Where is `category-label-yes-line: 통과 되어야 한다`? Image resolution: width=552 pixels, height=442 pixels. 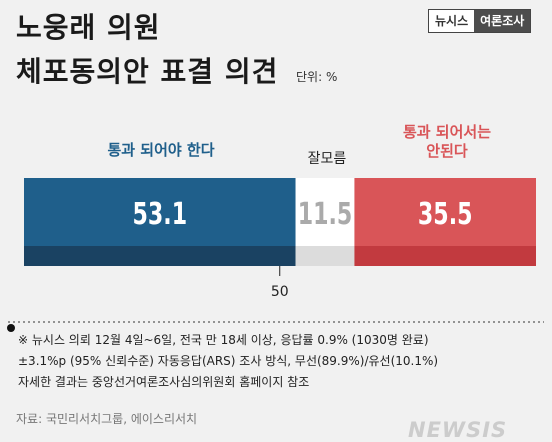 category-label-yes-line: 통과 되어야 한다 is located at coordinates (161, 150).